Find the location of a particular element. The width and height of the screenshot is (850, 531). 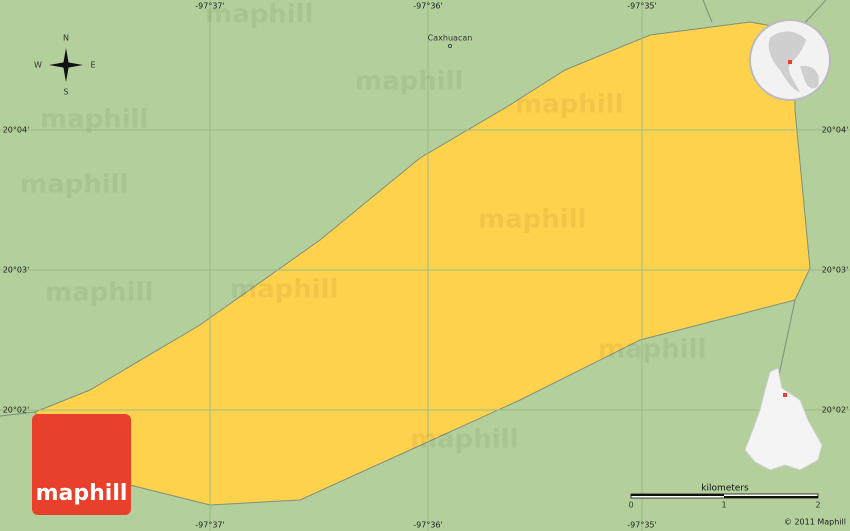

scale-bar: kilometers 0 1 2 is located at coordinates (724, 497).